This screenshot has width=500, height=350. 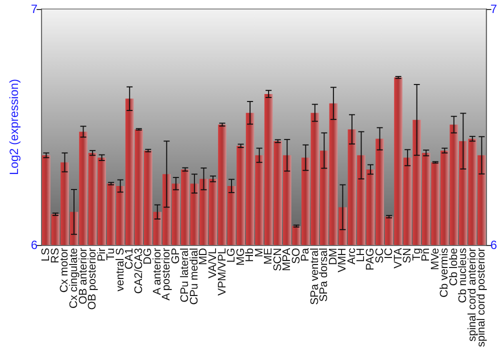 I want to click on x-tick-label: RS, so click(x=55, y=256).